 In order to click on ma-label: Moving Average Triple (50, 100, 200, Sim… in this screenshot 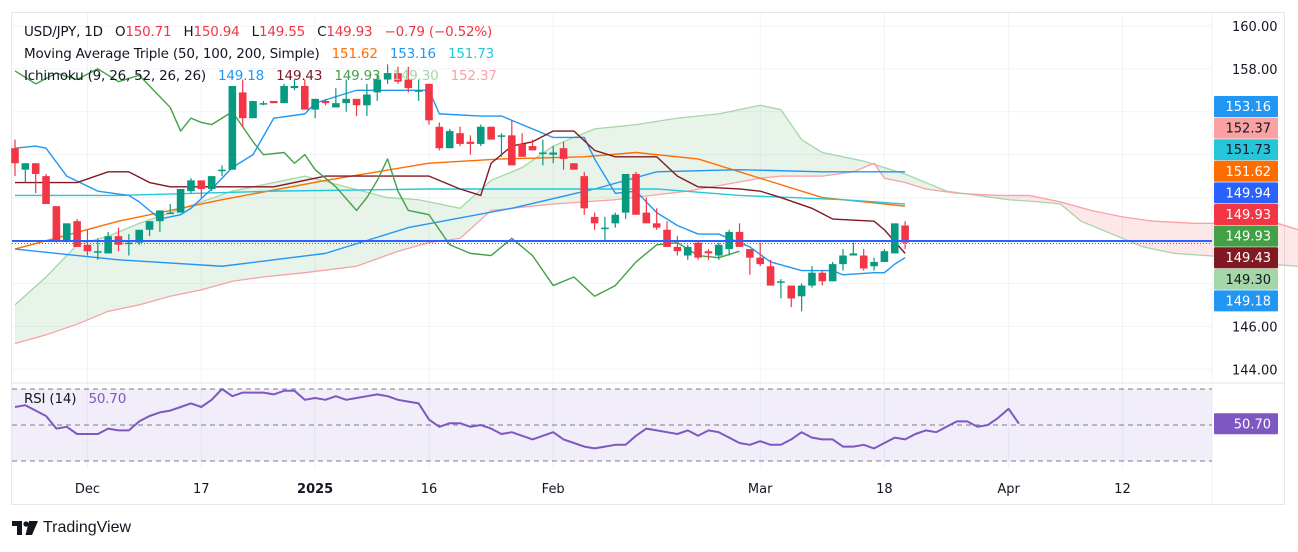, I will do `click(172, 54)`.